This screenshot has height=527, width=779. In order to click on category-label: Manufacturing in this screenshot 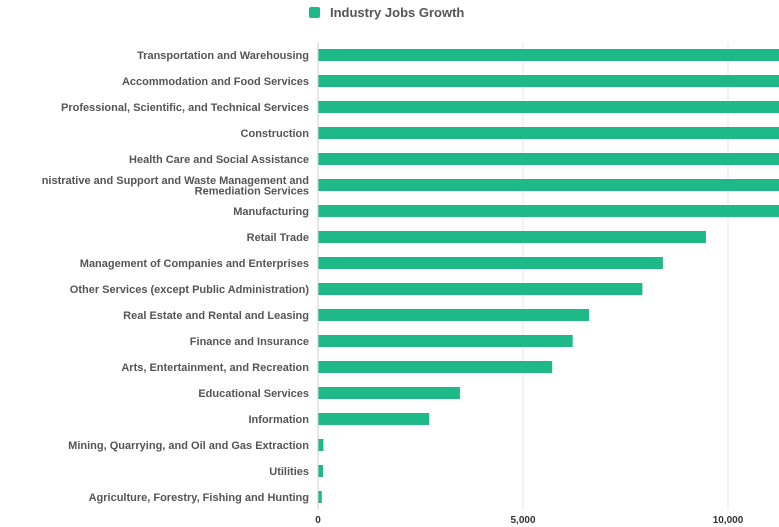, I will do `click(271, 212)`.